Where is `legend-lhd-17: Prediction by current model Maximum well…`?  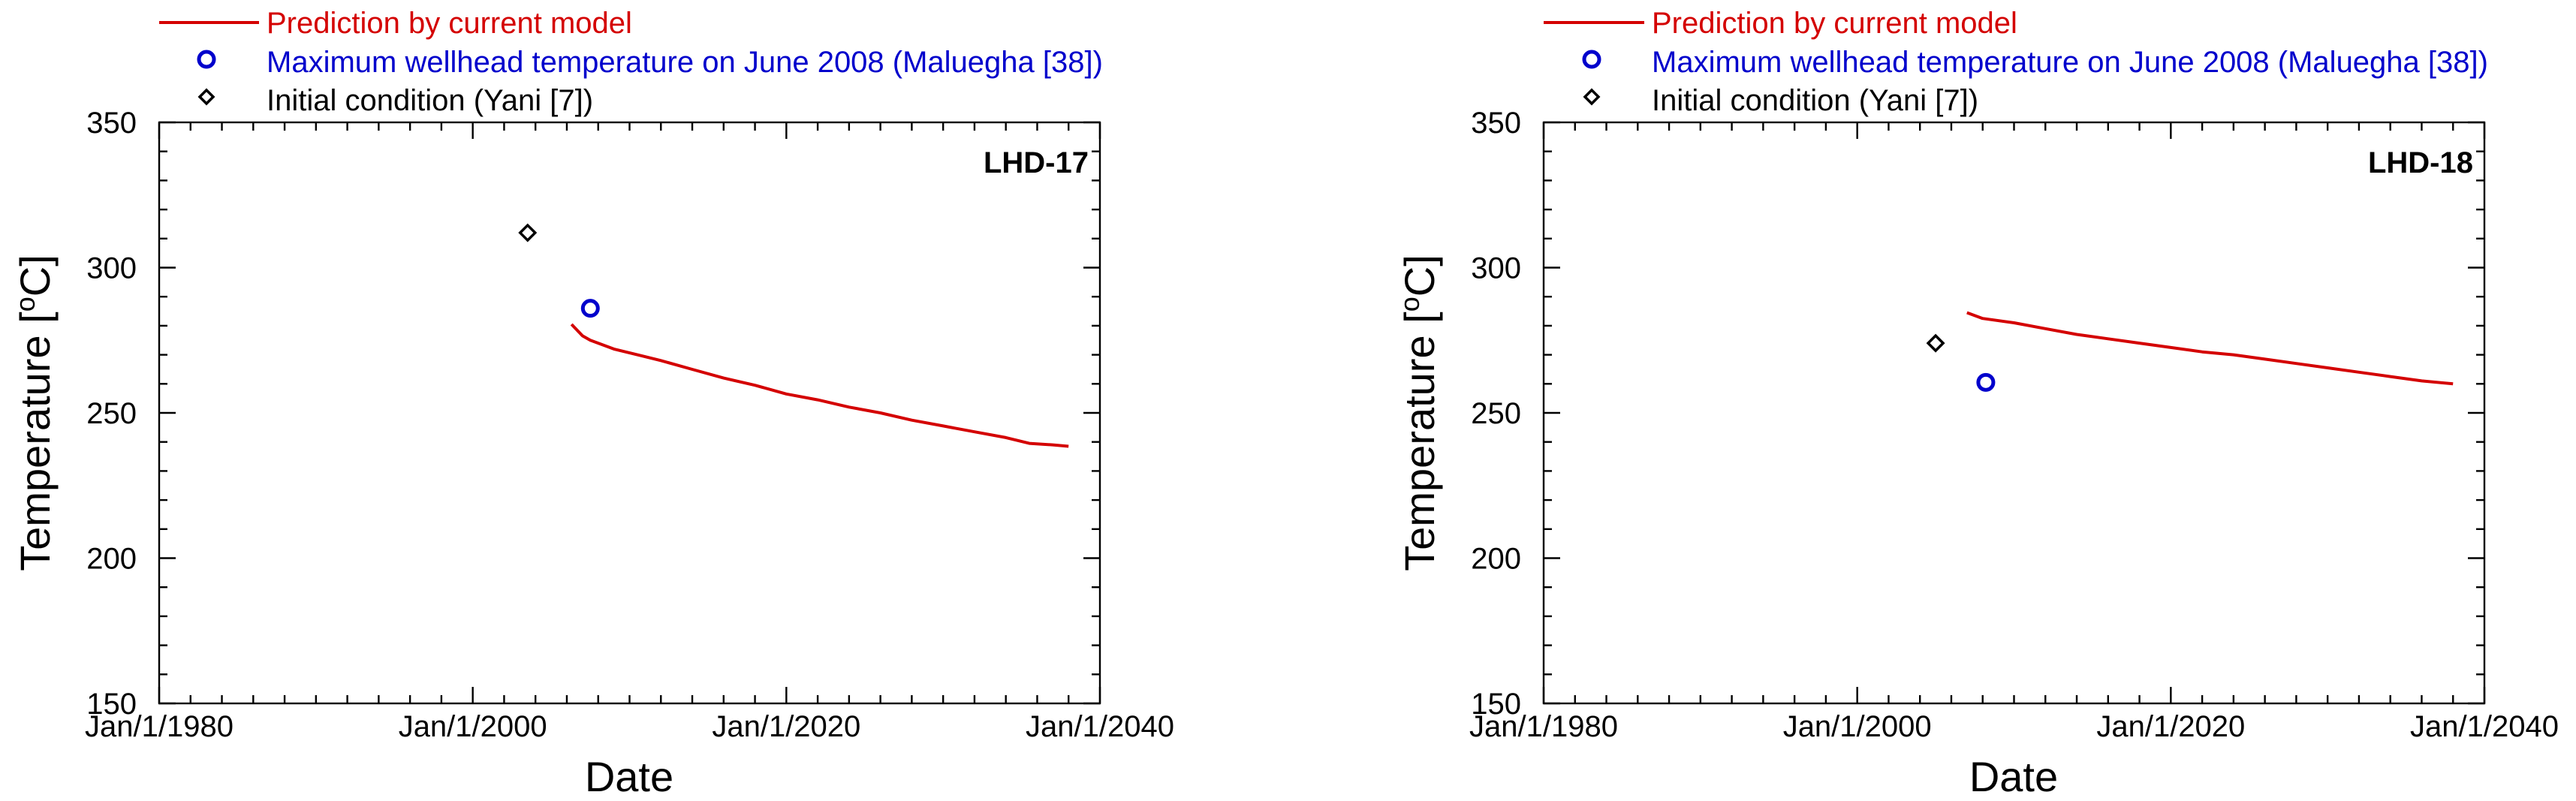 legend-lhd-17: Prediction by current model Maximum well… is located at coordinates (631, 62).